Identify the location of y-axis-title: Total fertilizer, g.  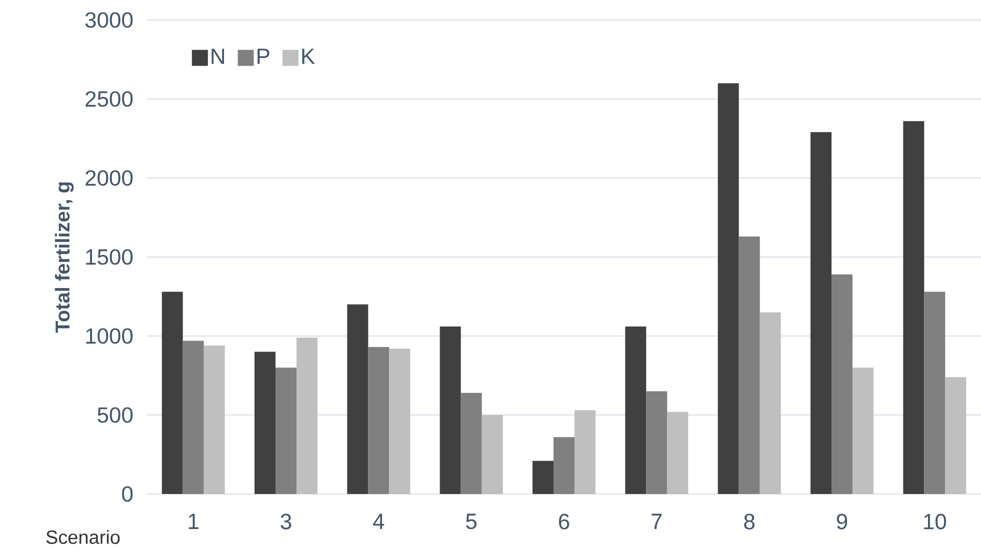
(64, 257).